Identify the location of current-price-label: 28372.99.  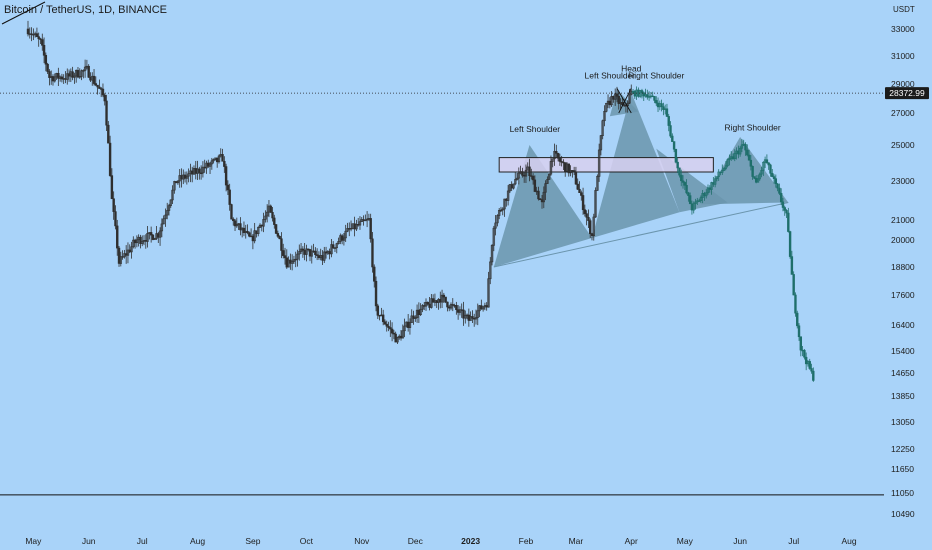
(907, 93).